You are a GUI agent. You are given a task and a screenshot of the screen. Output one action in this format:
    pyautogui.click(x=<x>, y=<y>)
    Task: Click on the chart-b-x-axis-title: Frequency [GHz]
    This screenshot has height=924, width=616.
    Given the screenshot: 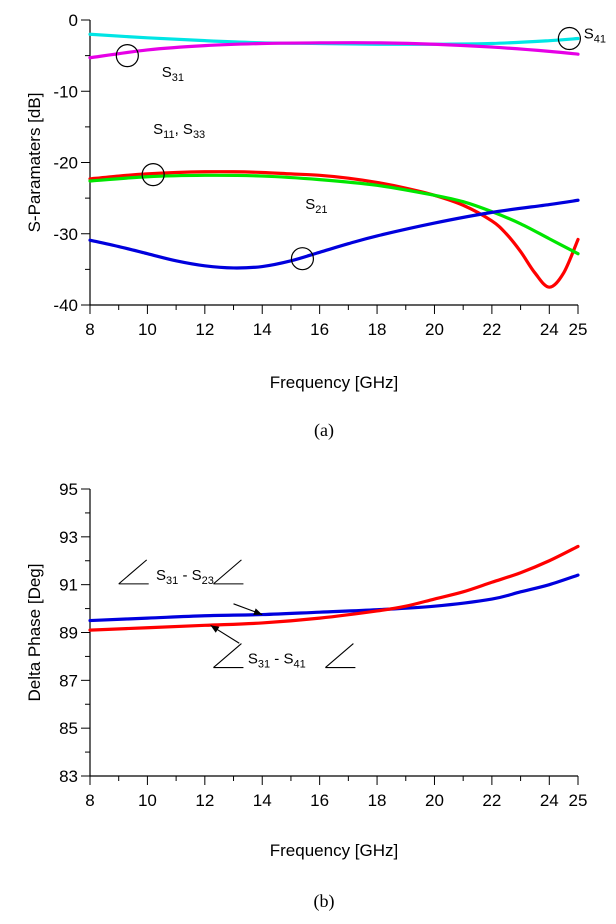 What is the action you would take?
    pyautogui.click(x=334, y=850)
    